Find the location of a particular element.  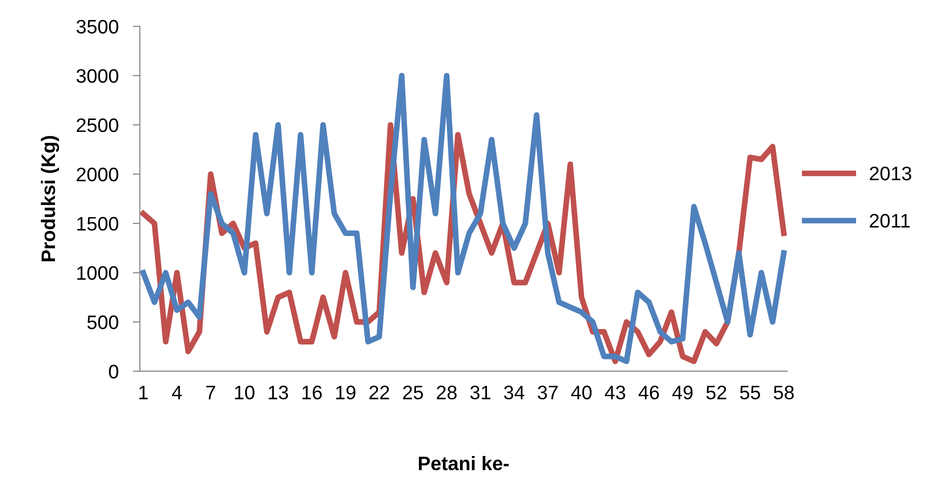

x-tick-label: 19 is located at coordinates (346, 393).